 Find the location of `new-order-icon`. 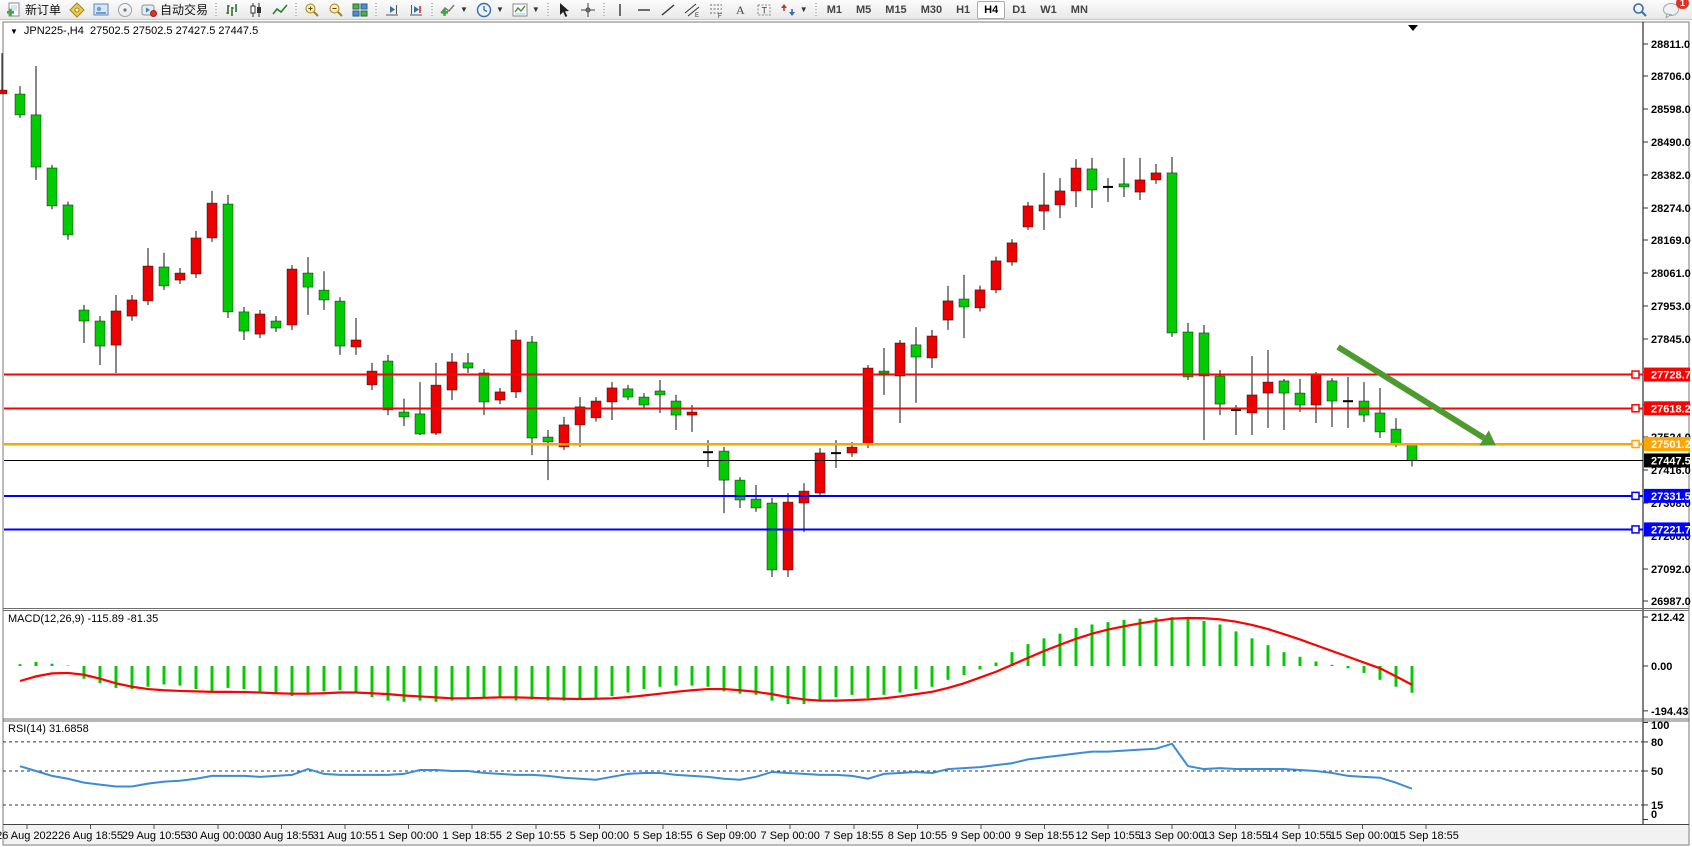

new-order-icon is located at coordinates (13, 9).